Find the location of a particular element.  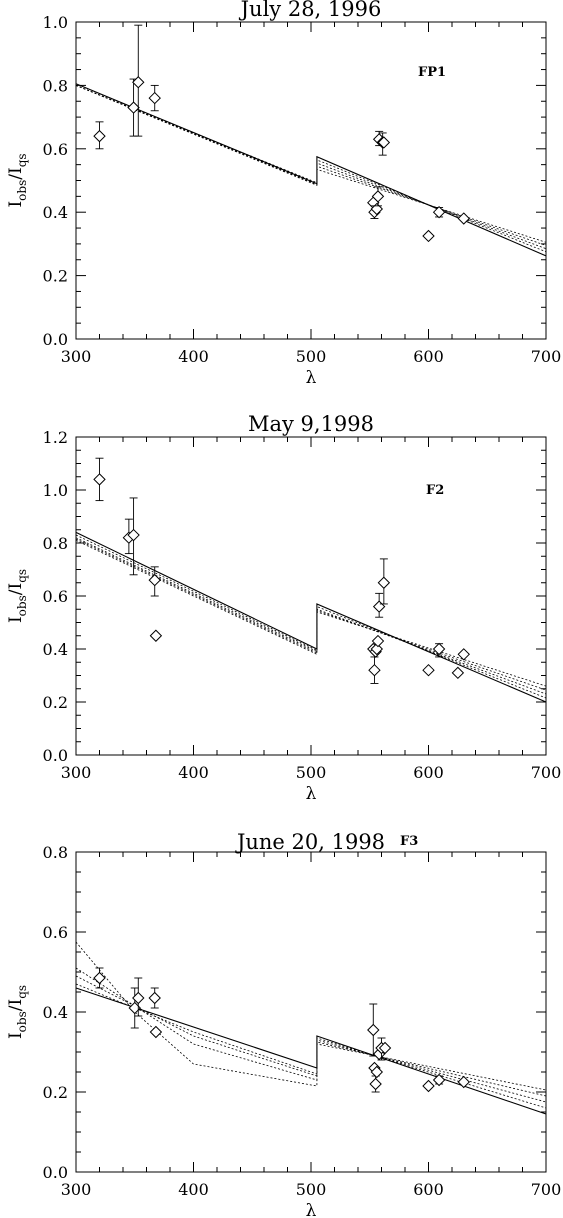

y-tick-label: 1.2 is located at coordinates (55, 437).